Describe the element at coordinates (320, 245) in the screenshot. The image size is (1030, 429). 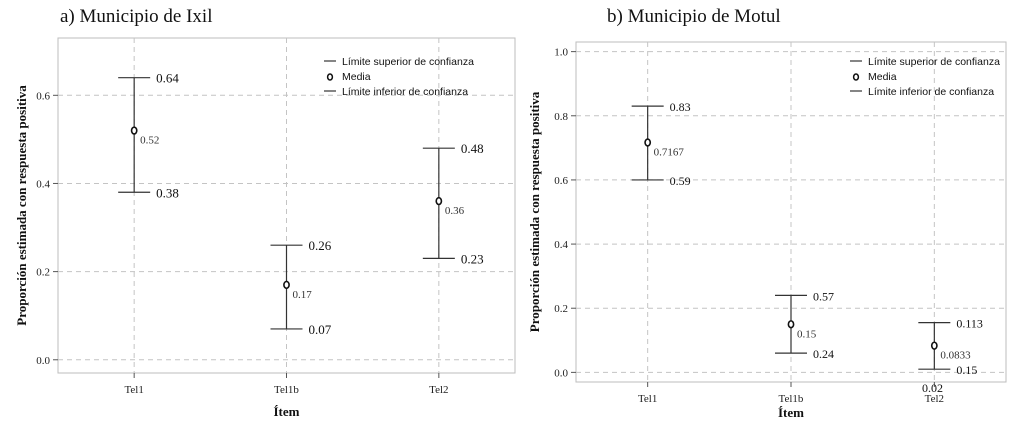
I see `upper-value-label: 0.26` at that location.